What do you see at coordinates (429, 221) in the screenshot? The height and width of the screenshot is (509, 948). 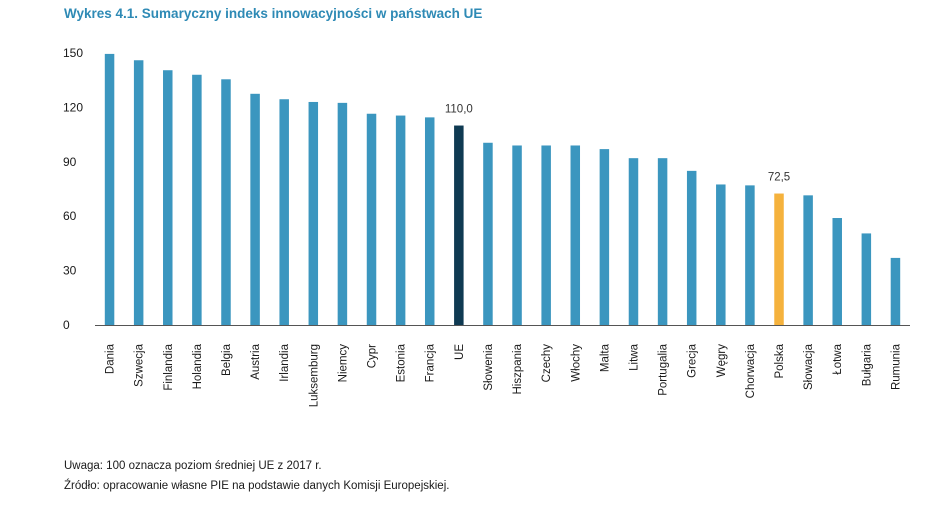 I see `bar-francja` at bounding box center [429, 221].